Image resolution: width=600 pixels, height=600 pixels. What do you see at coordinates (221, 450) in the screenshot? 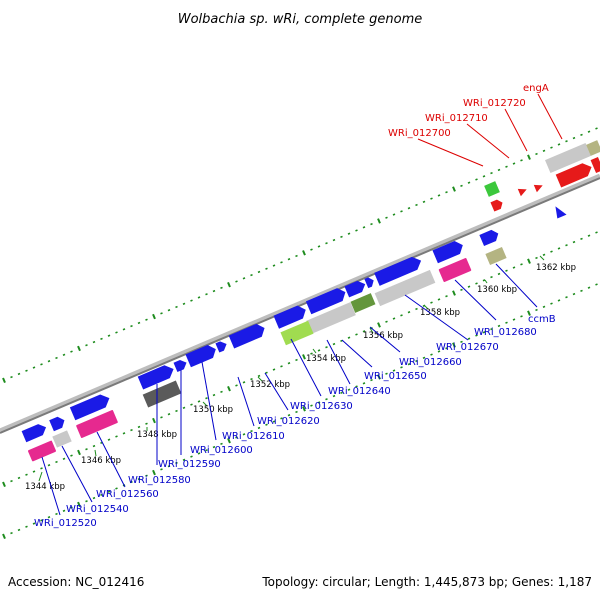
I see `gene-label: WRi_012600` at bounding box center [221, 450].